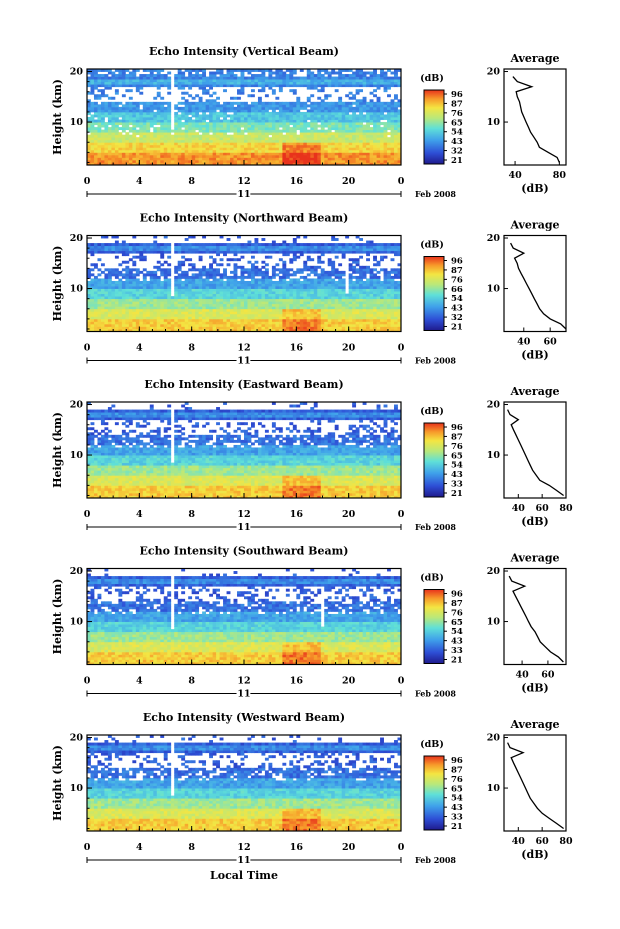 The image size is (620, 929). What do you see at coordinates (243, 384) in the screenshot?
I see `panel-title: Echo Intensity (Eastward Beam)` at bounding box center [243, 384].